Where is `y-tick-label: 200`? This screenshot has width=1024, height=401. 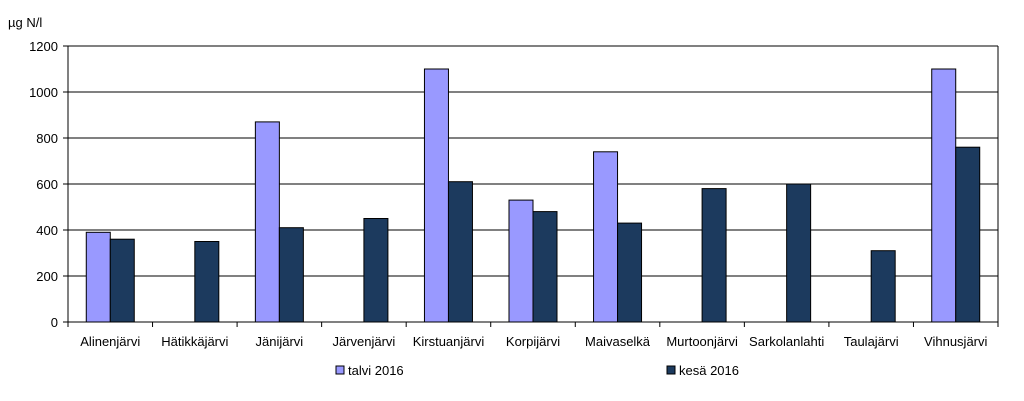 y-tick-label: 200 is located at coordinates (47, 276).